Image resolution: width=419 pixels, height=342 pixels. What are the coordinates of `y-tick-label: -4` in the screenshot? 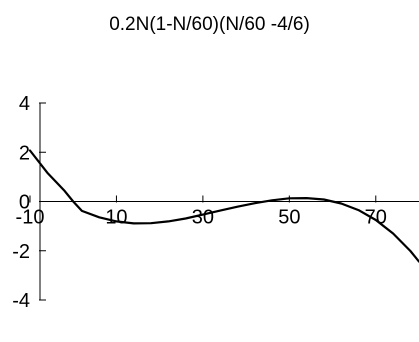 It's located at (21, 301).